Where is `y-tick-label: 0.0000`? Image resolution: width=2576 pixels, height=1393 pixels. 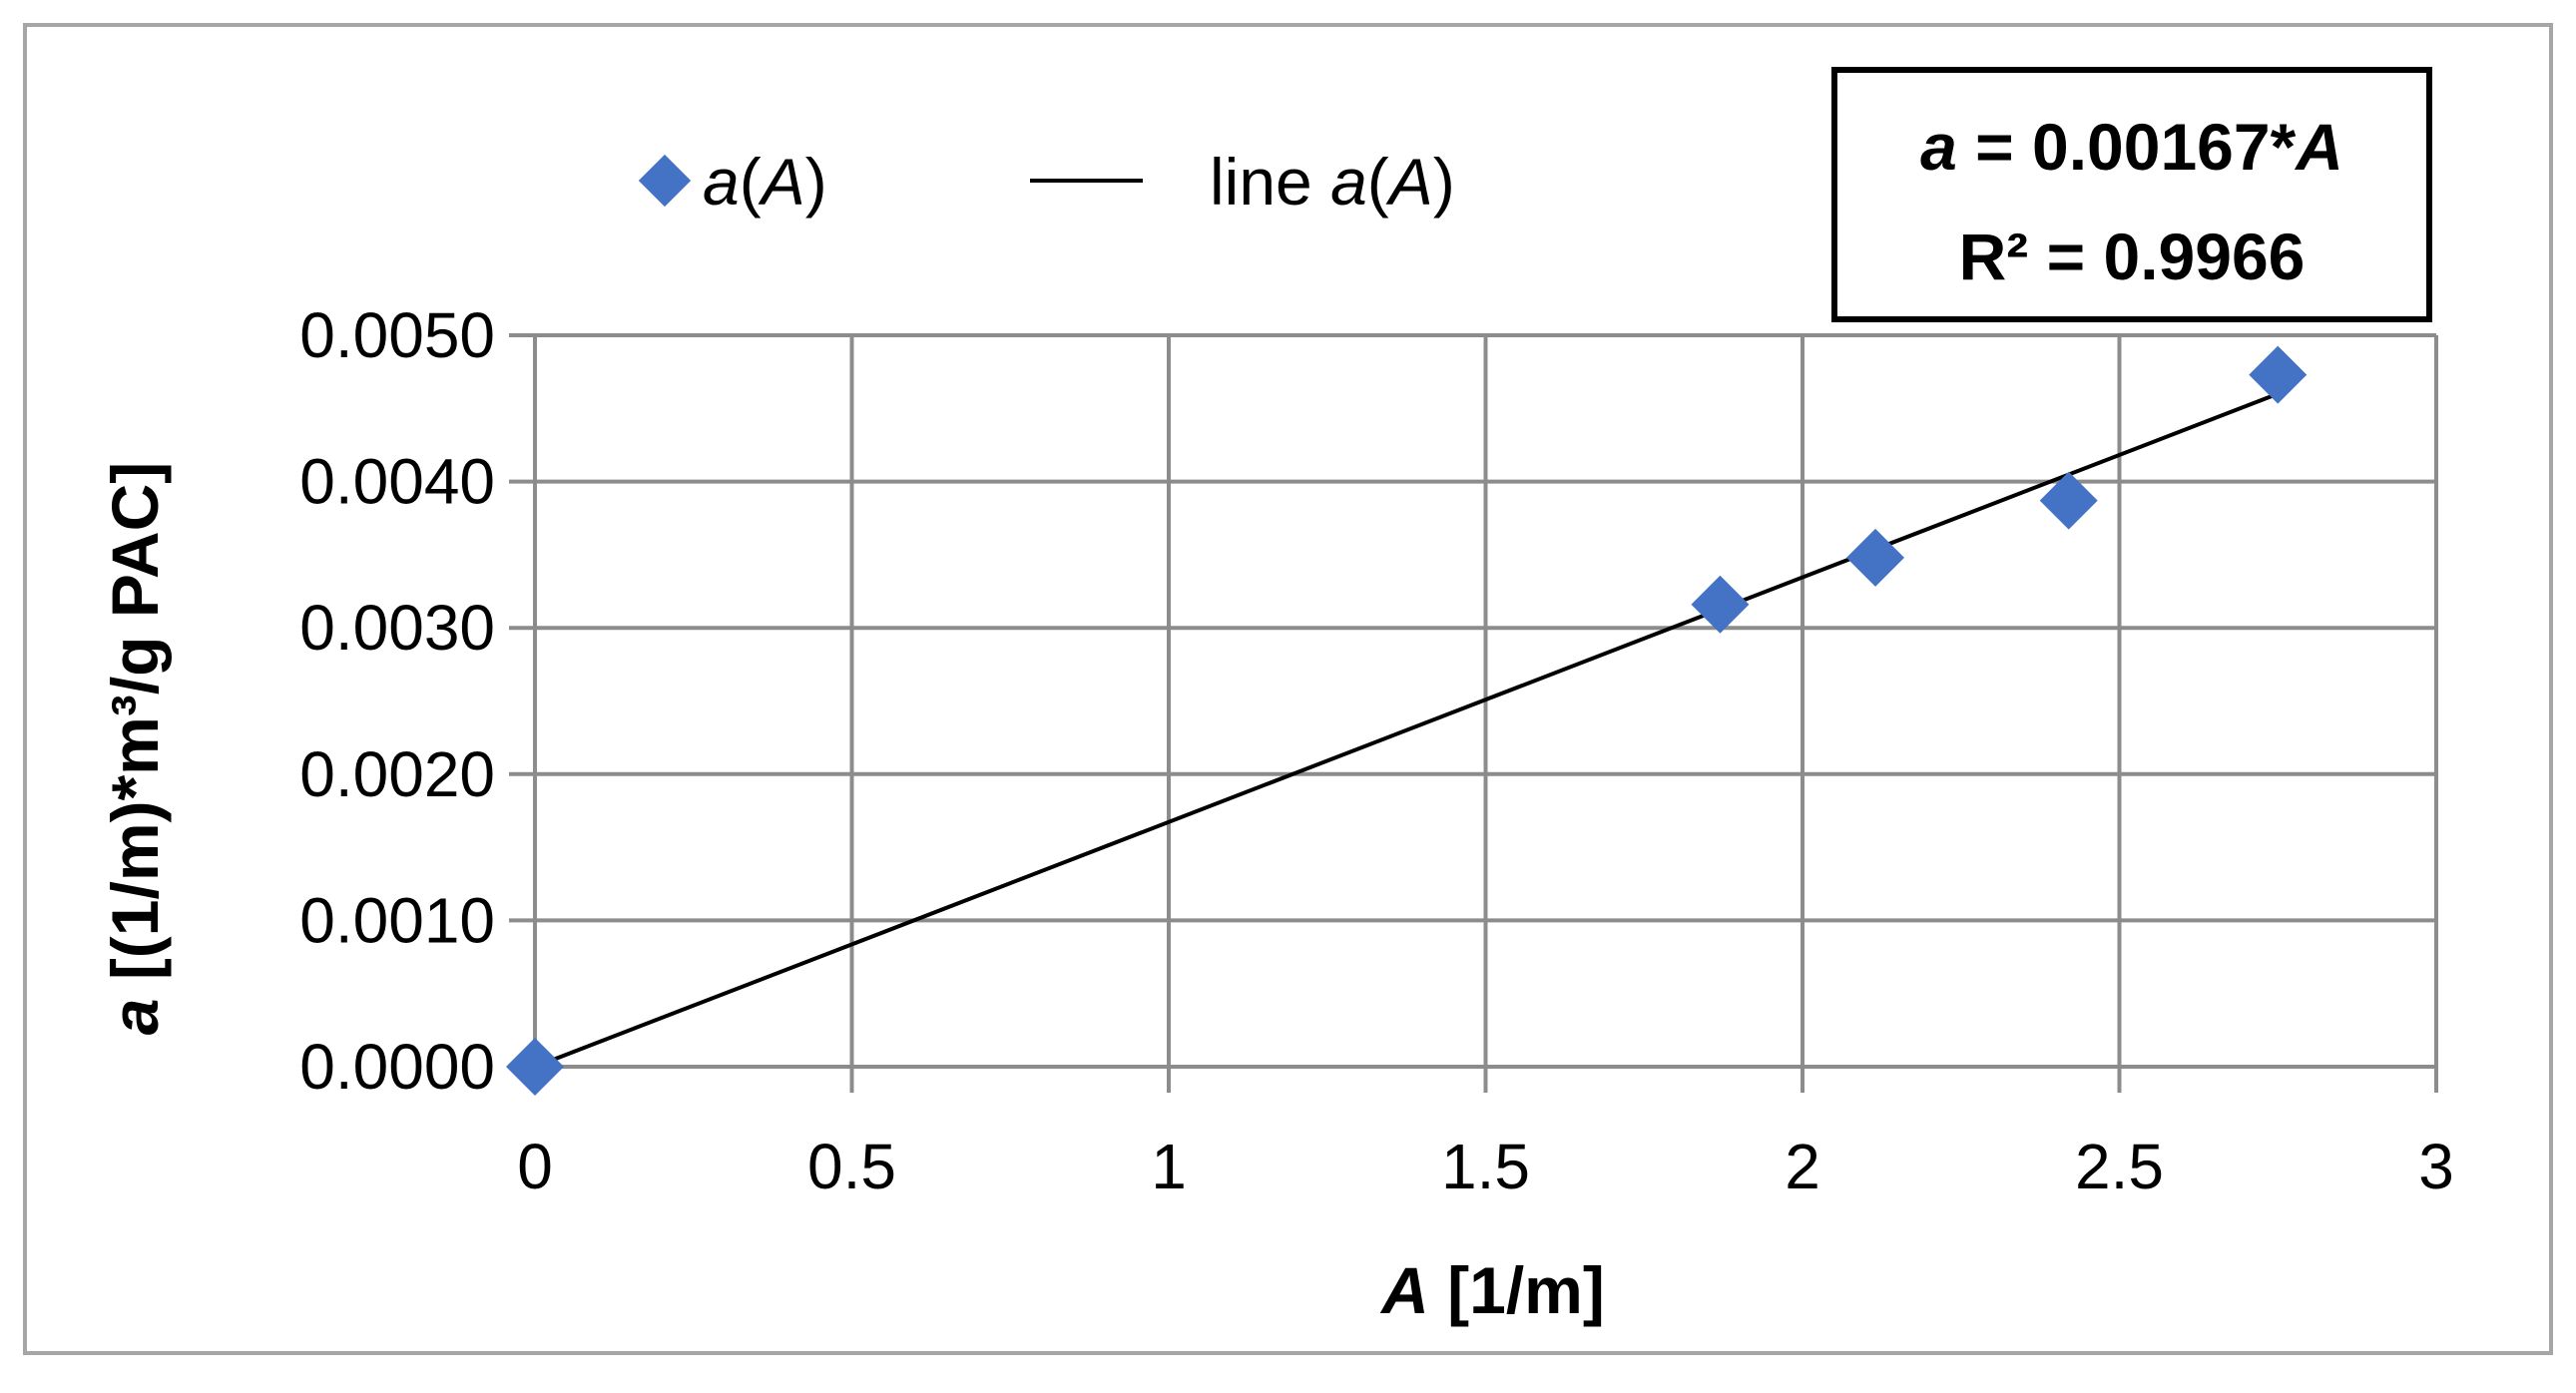
y-tick-label: 0.0000 is located at coordinates (397, 1067).